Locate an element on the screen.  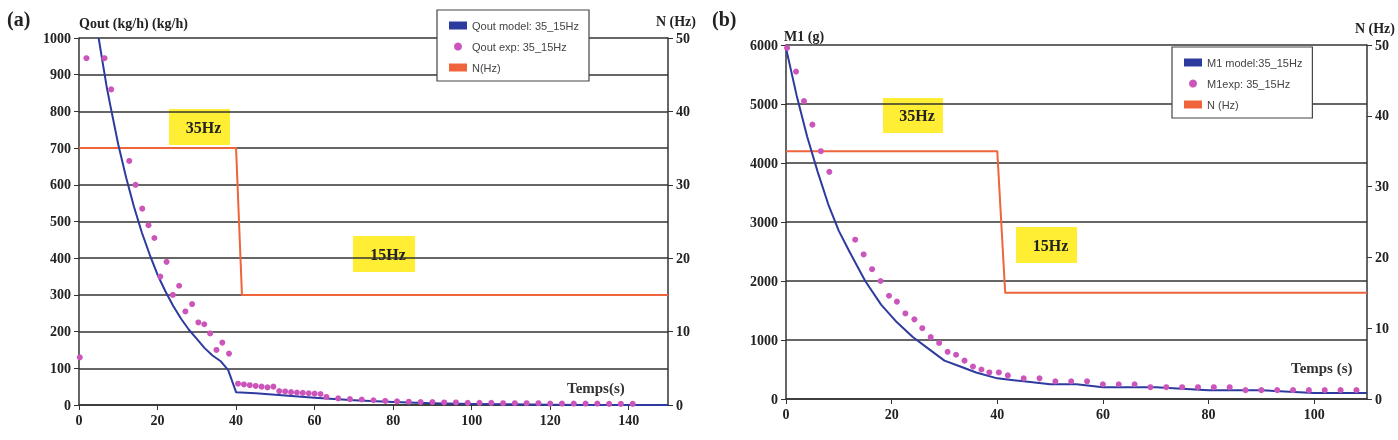
y-tick-label: 2000 is located at coordinates (764, 281).